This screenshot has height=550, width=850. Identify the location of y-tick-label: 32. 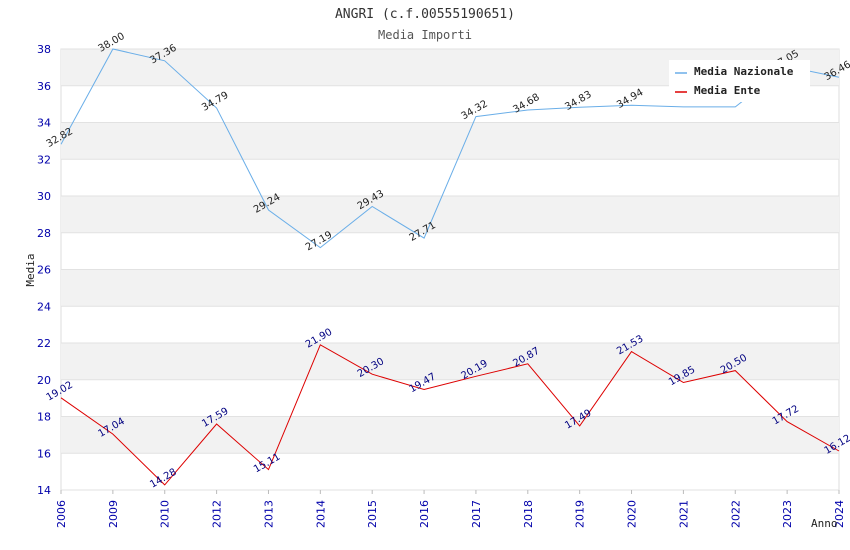
(44, 159).